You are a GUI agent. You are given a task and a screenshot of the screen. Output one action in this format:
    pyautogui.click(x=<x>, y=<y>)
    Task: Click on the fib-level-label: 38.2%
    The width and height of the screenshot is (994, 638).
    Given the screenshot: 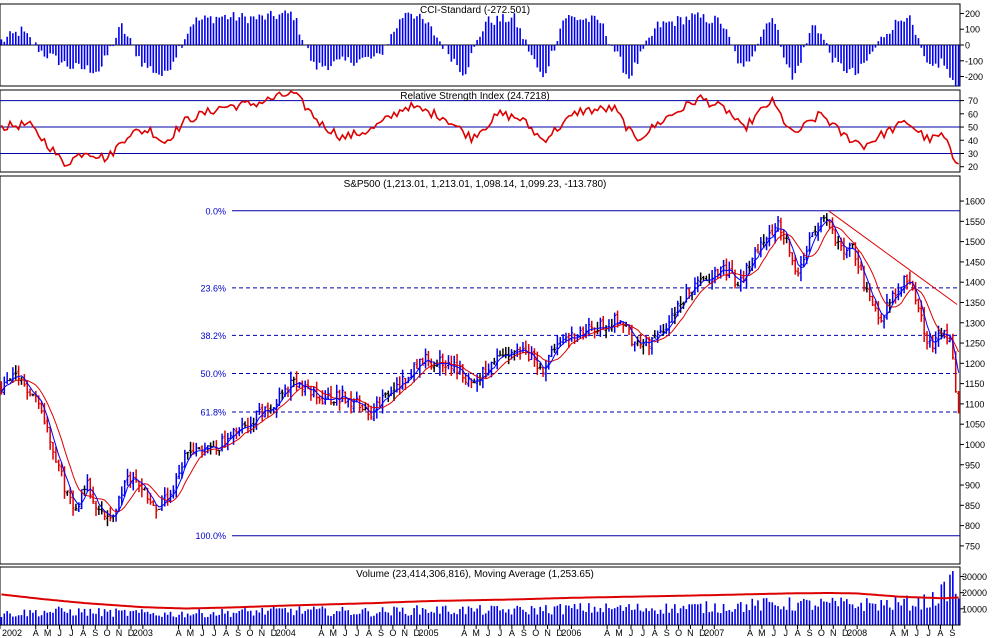 What is the action you would take?
    pyautogui.click(x=213, y=336)
    